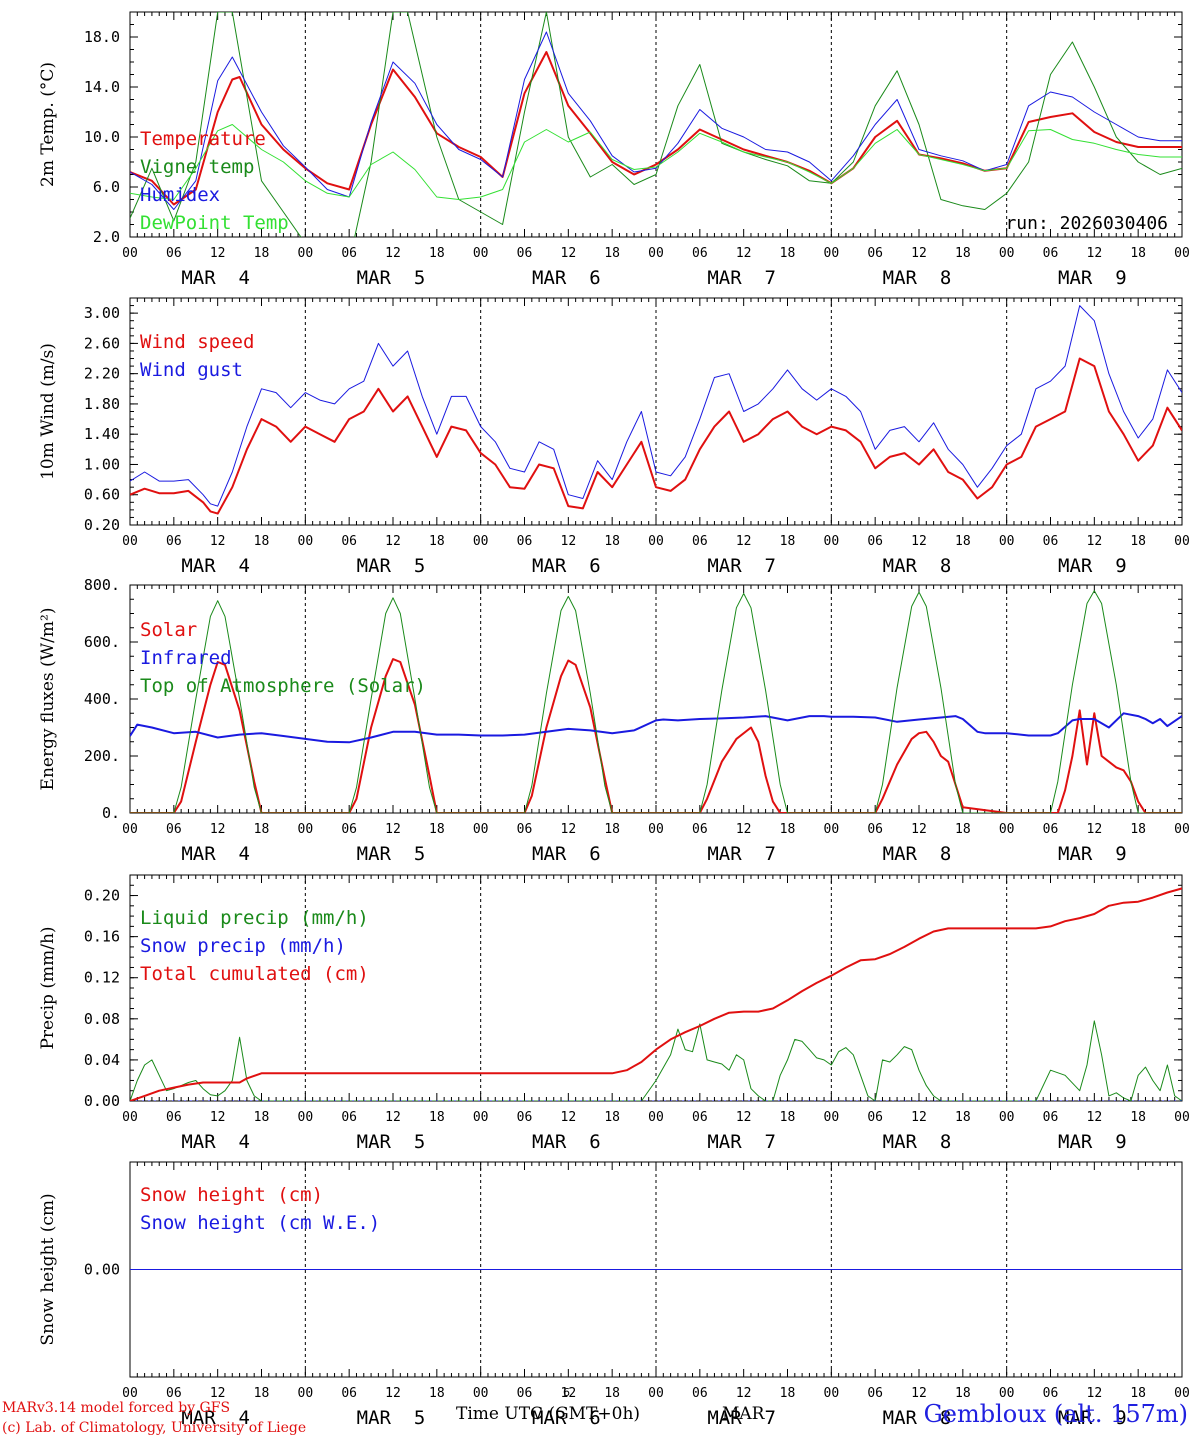 This screenshot has width=1194, height=1440. What do you see at coordinates (102, 343) in the screenshot?
I see `y-tick-label: 2.60` at bounding box center [102, 343].